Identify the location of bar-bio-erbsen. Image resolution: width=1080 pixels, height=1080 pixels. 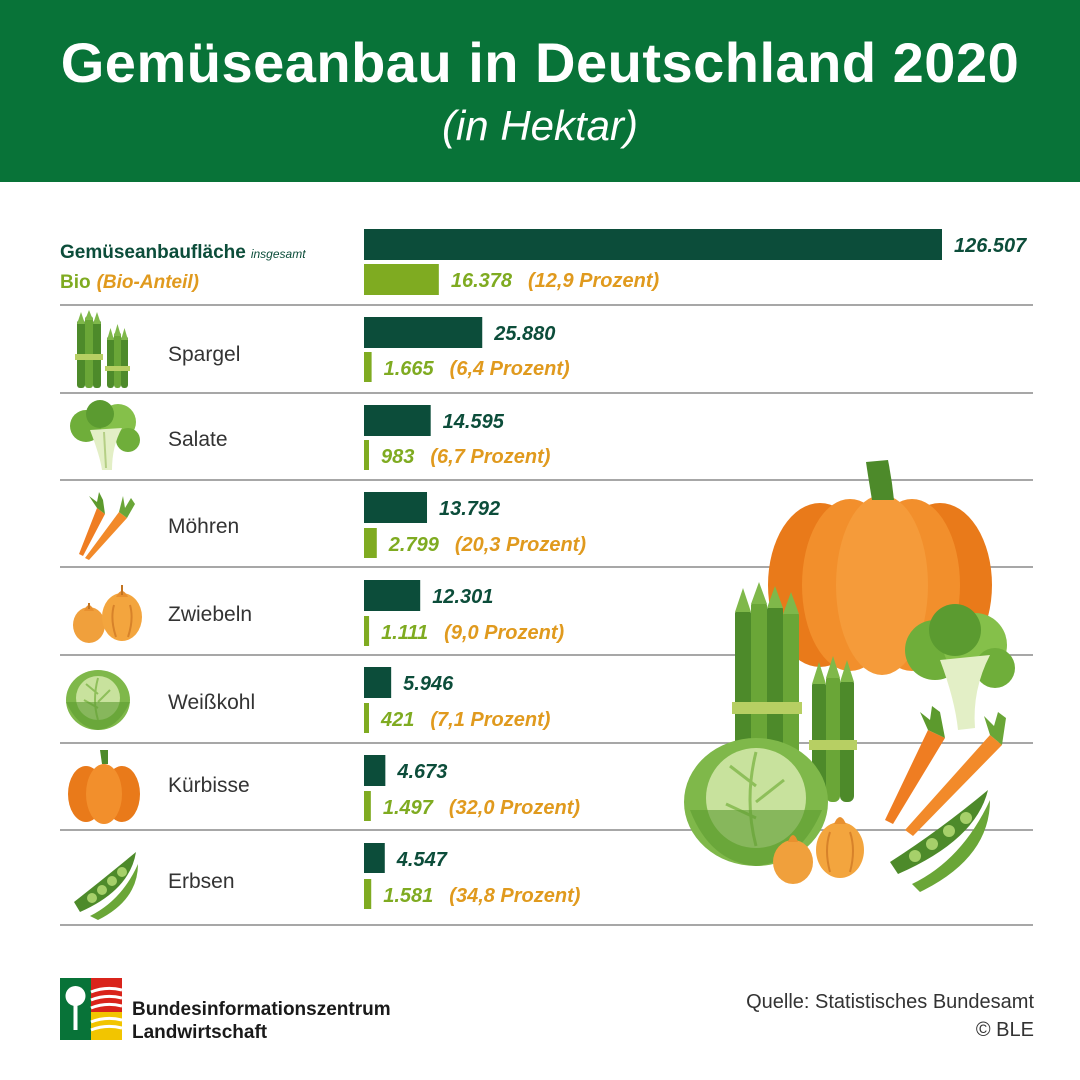
(368, 894).